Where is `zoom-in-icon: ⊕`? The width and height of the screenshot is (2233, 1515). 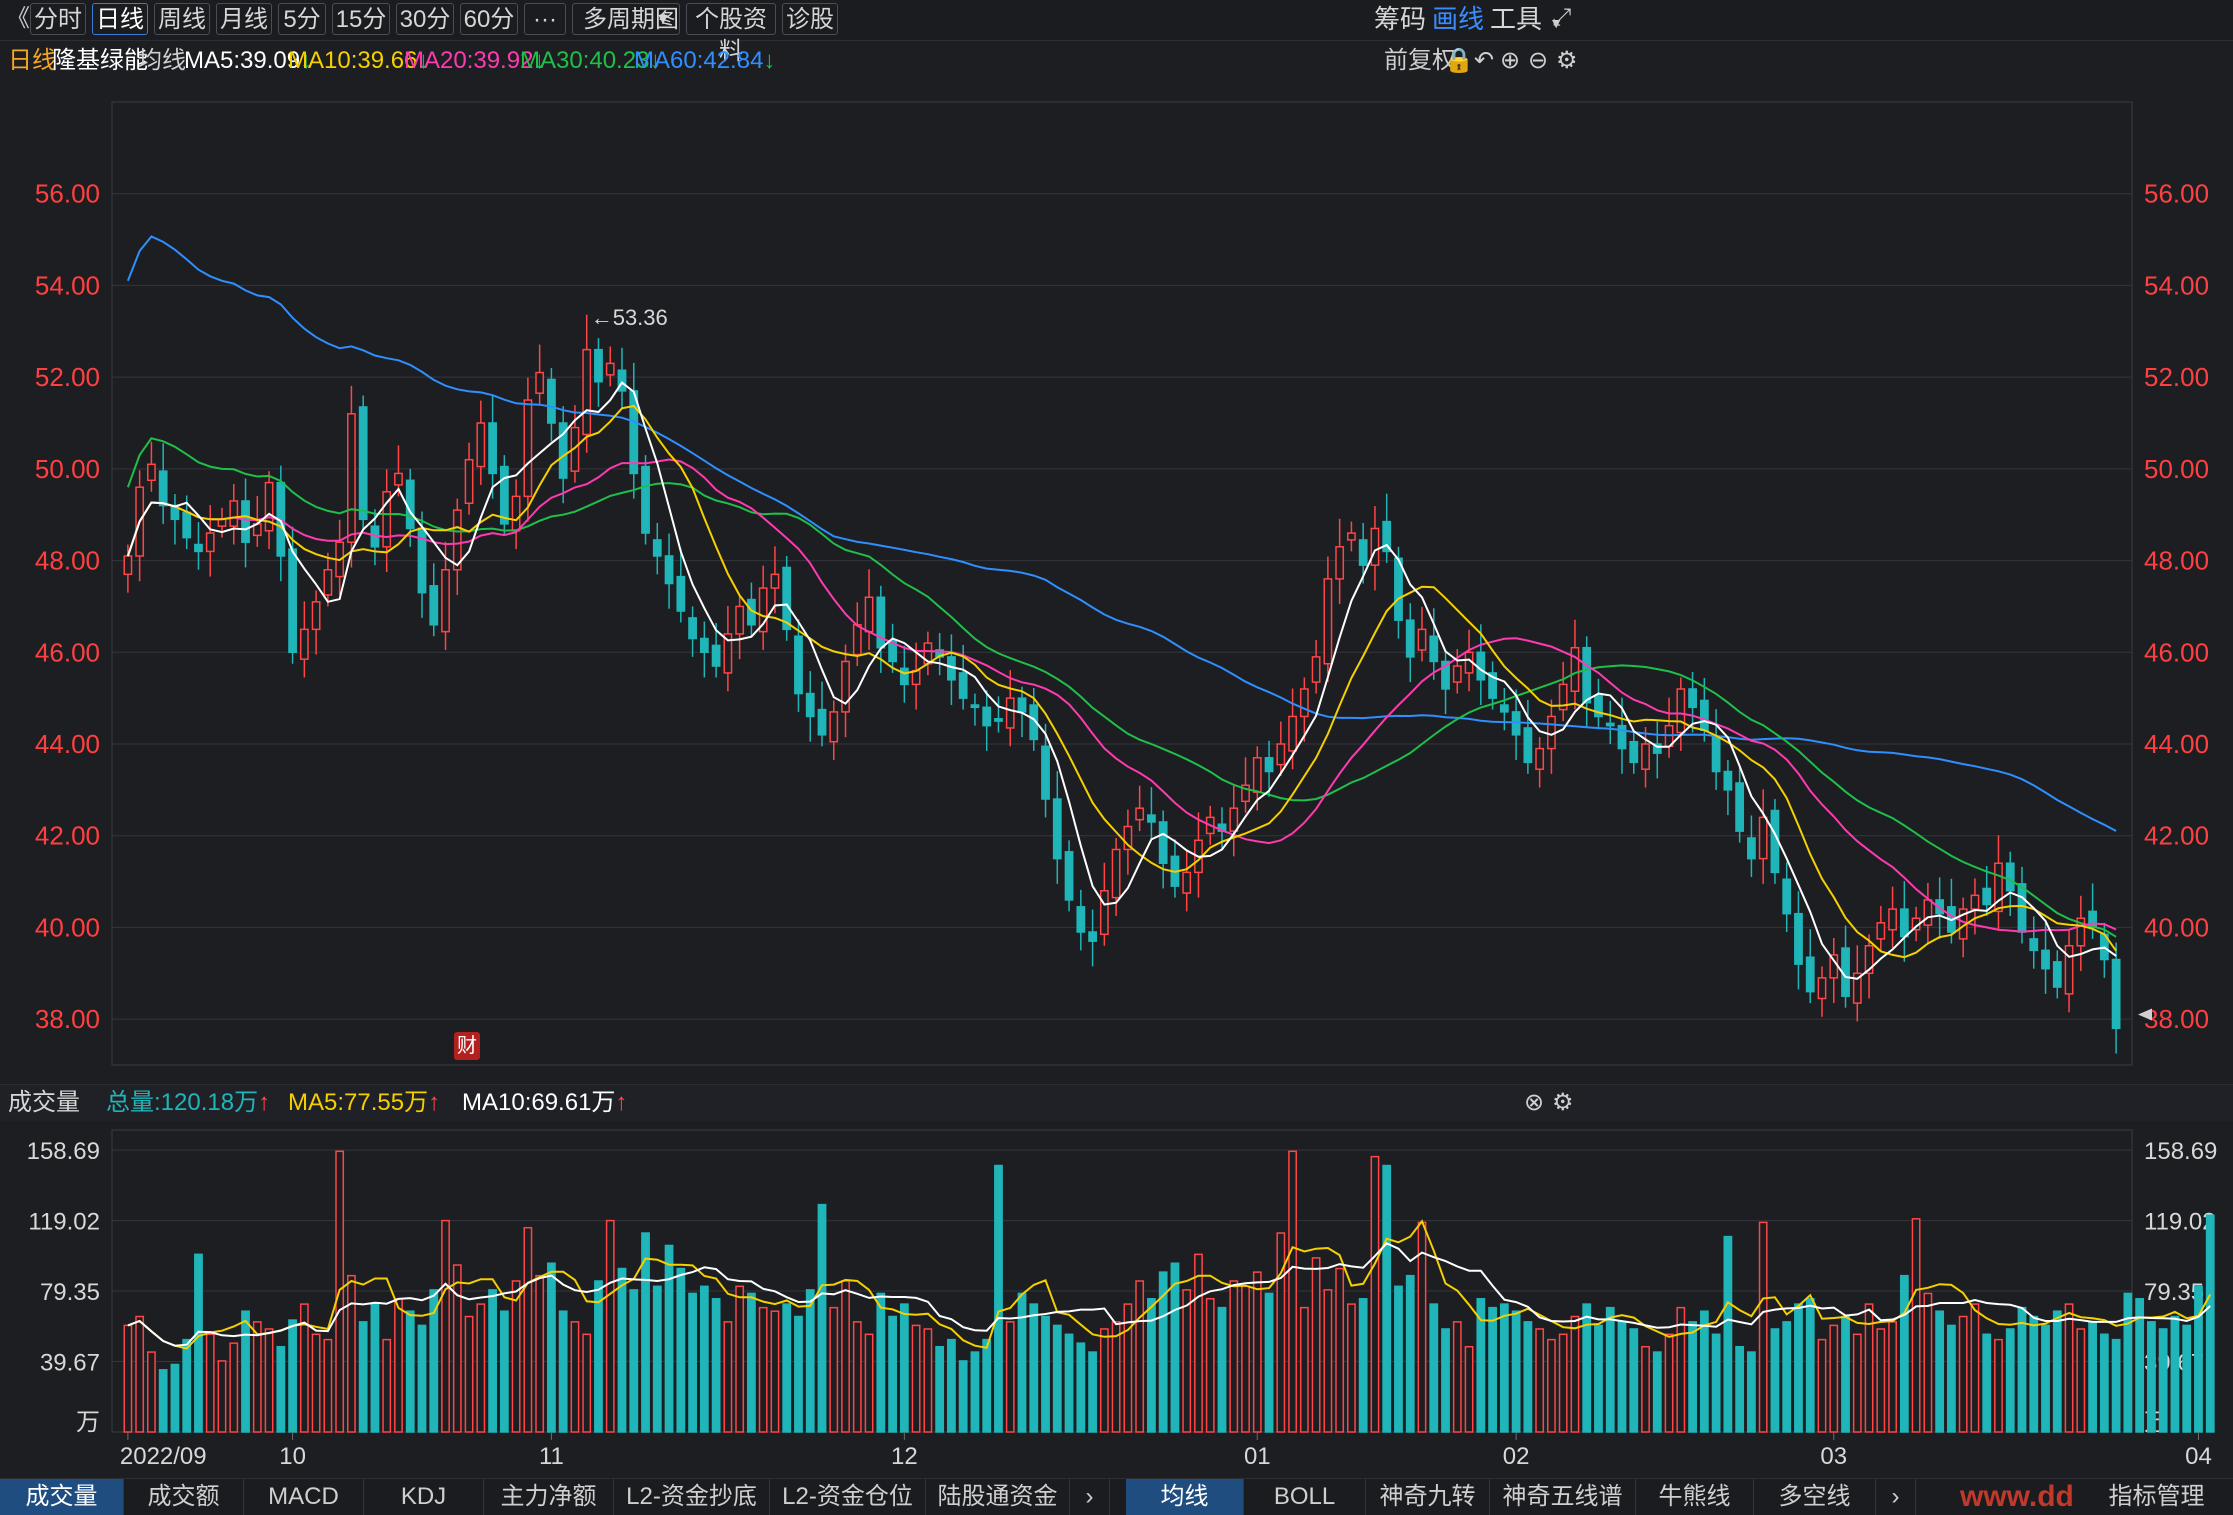
zoom-in-icon: ⊕ is located at coordinates (1510, 60).